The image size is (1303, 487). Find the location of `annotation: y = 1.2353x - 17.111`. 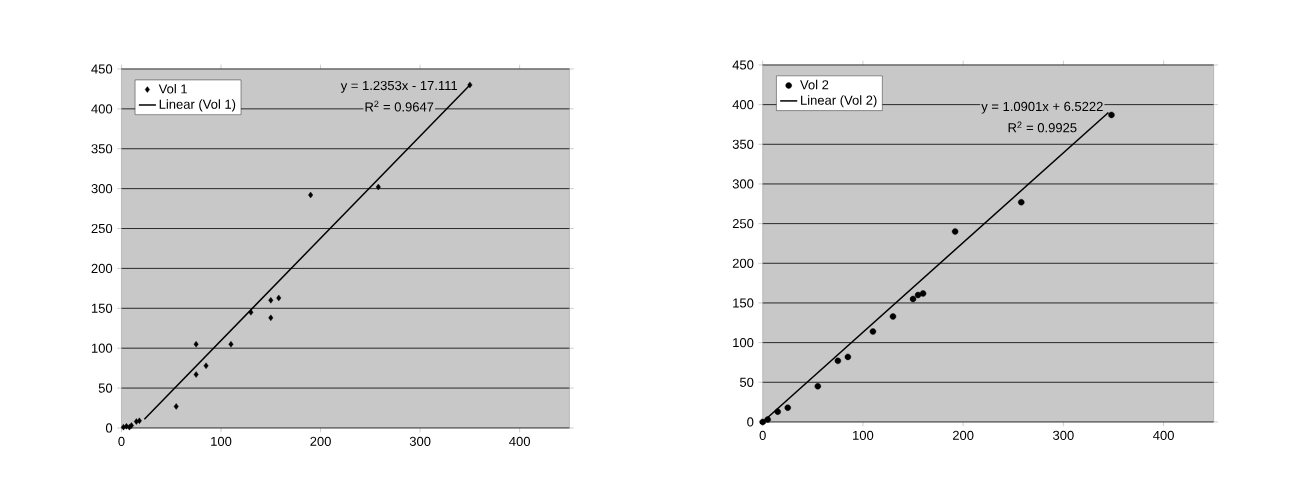

annotation: y = 1.2353x - 17.111 is located at coordinates (399, 86).